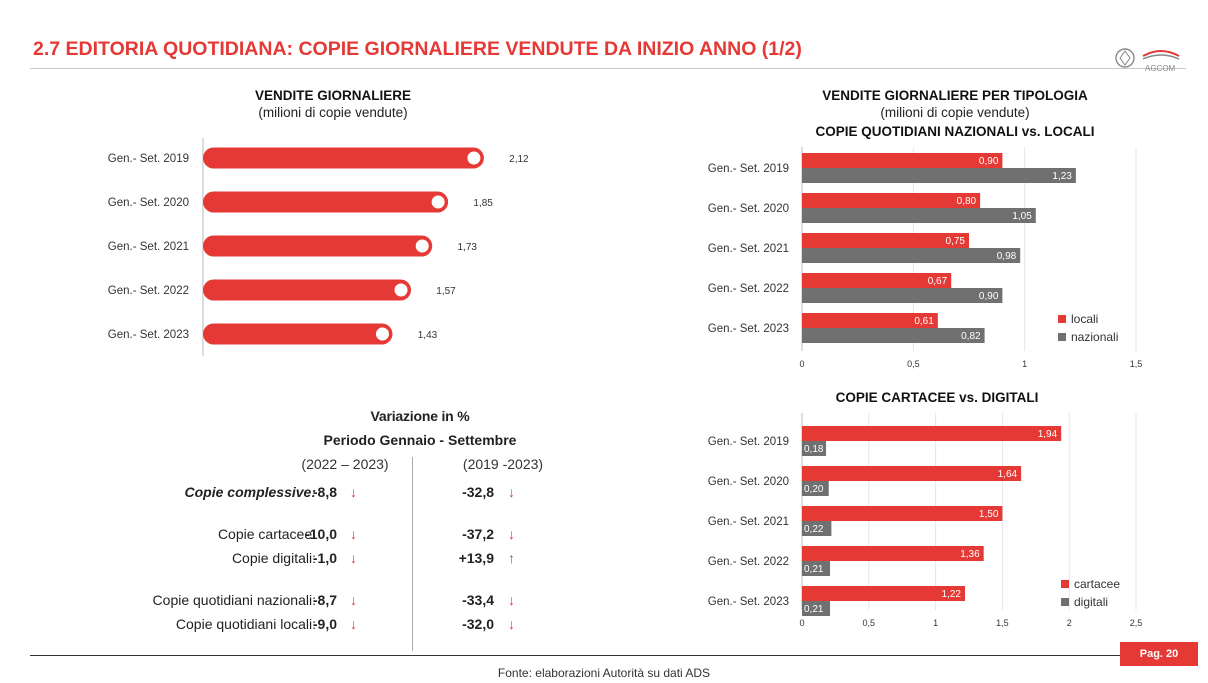 The width and height of the screenshot is (1208, 683). I want to click on variation-subtitle: Periodo Gennaio - Settembre, so click(420, 440).